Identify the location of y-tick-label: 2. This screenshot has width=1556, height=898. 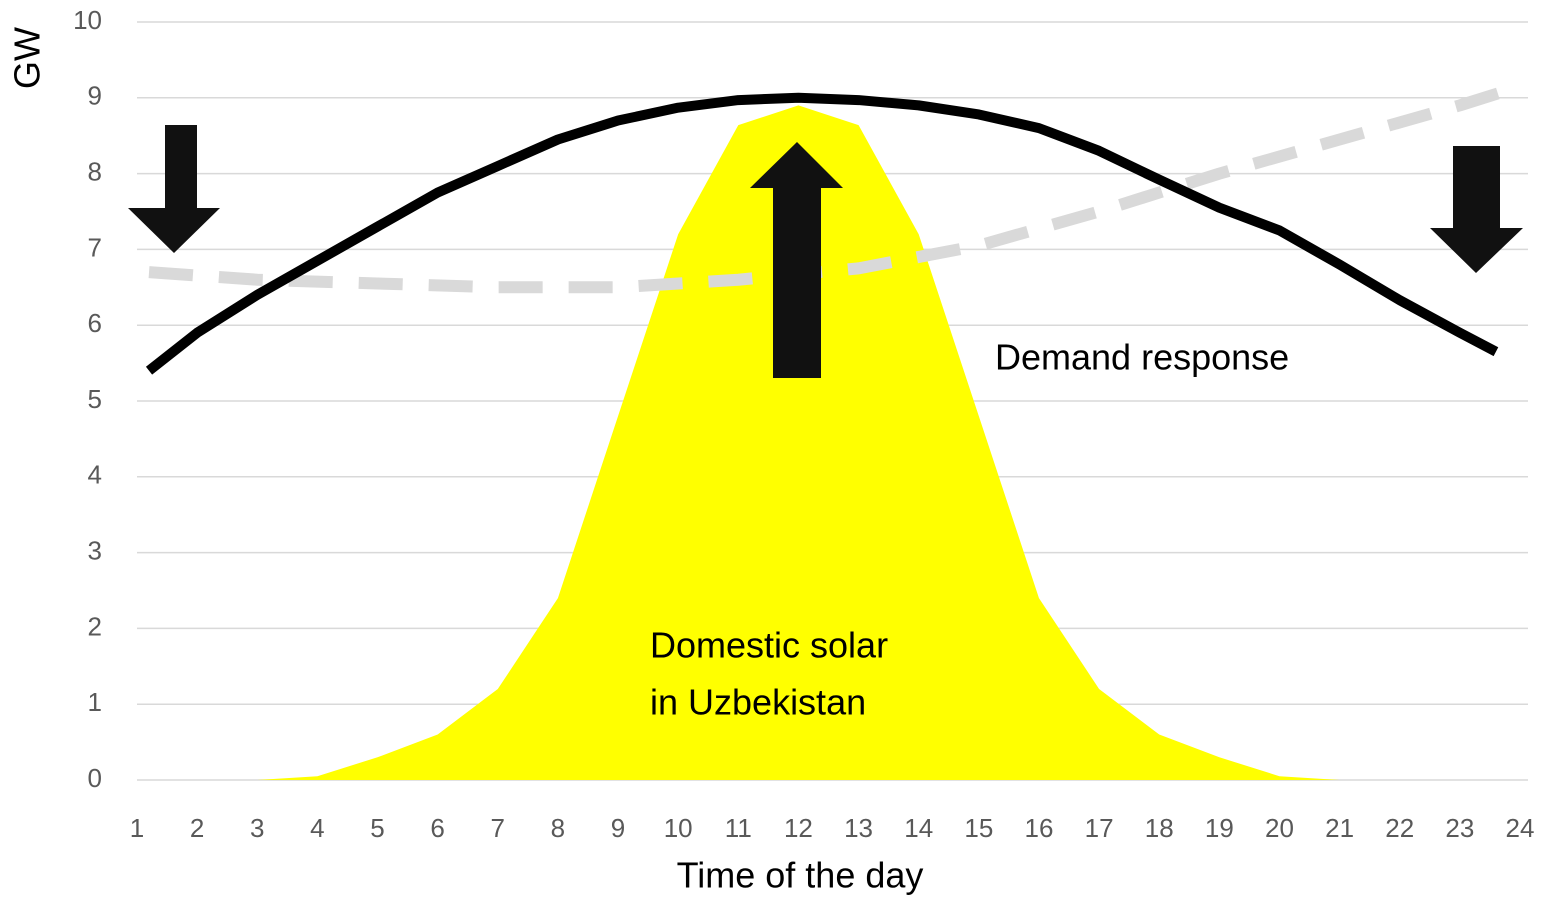
(95, 626).